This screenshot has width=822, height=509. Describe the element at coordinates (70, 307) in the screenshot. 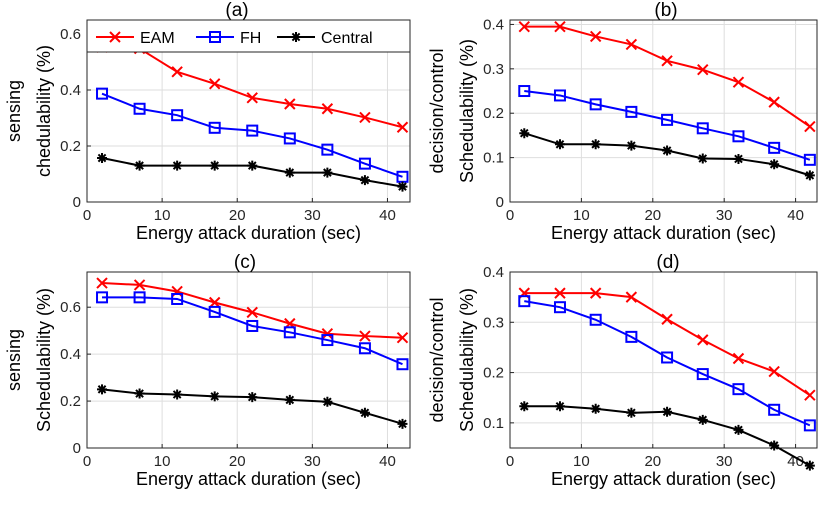

I see `y-tick-label: 0.6` at that location.